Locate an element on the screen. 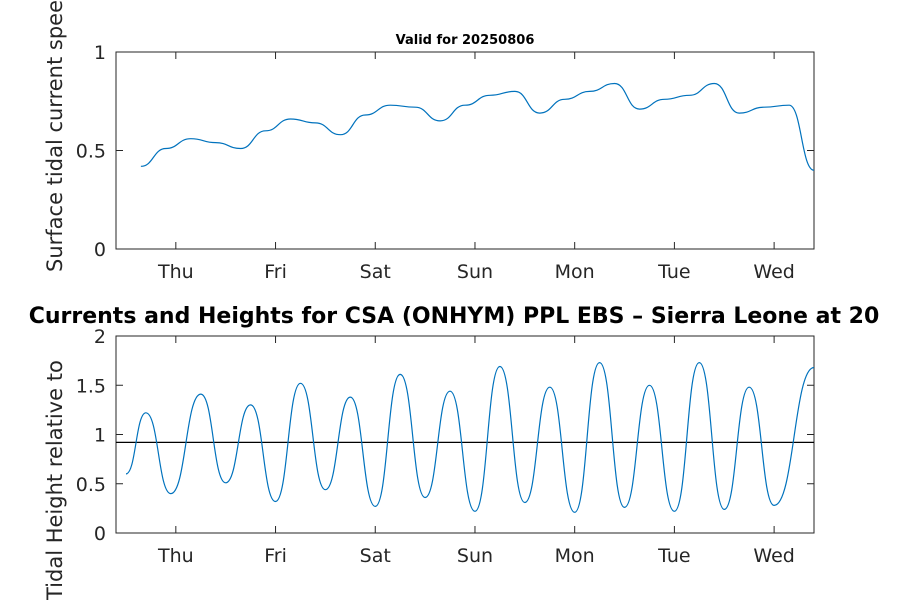  tidal-height-y-tick-label: 0 is located at coordinates (100, 534).